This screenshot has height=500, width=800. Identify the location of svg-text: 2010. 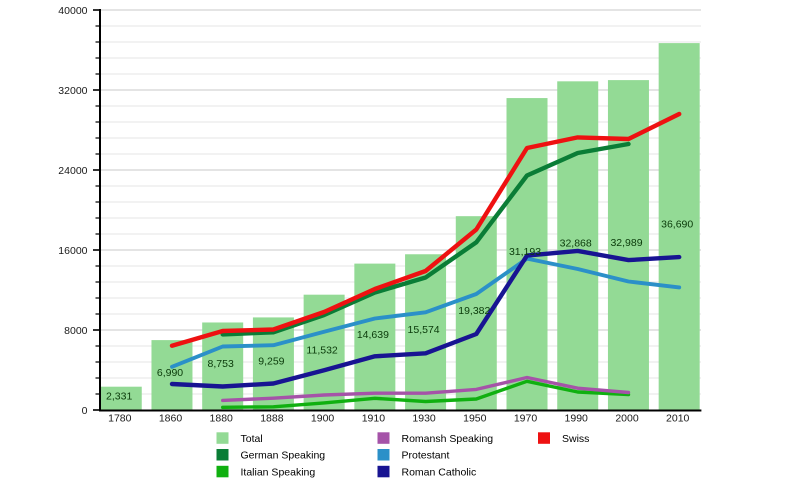
(678, 418).